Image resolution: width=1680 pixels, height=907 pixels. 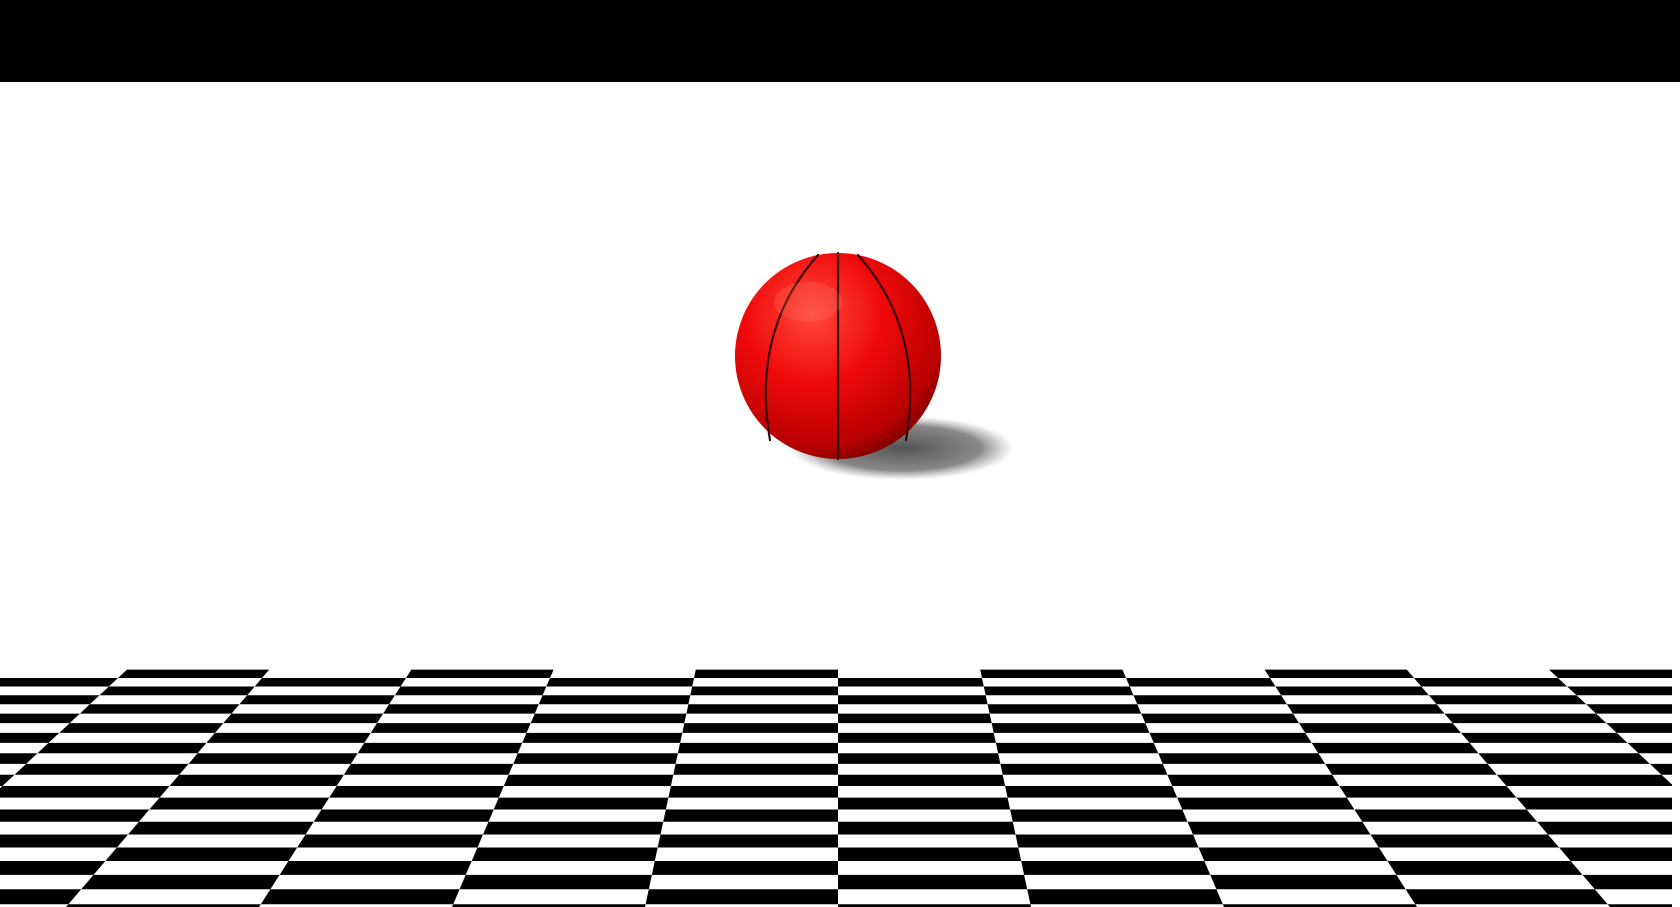 I want to click on red-ball, so click(x=838, y=356).